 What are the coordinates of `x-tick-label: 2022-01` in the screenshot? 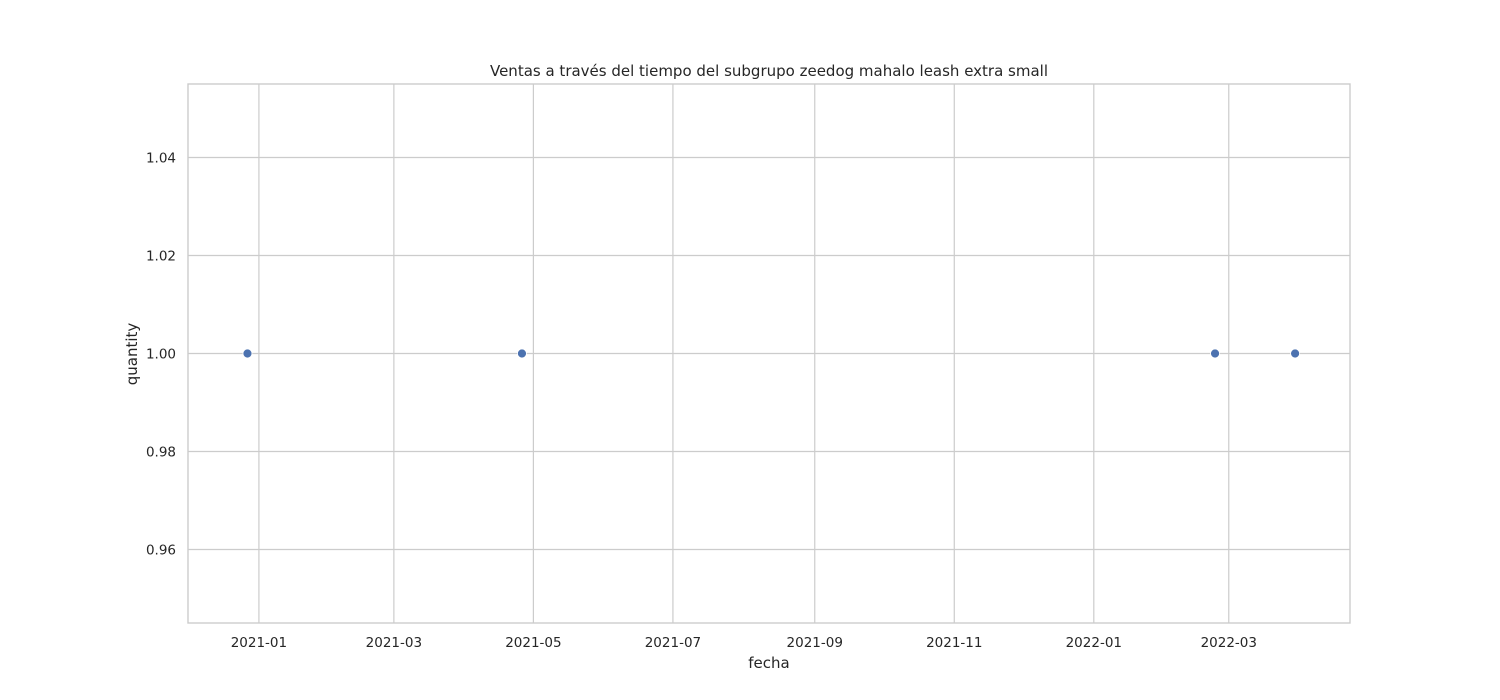 It's located at (1094, 643).